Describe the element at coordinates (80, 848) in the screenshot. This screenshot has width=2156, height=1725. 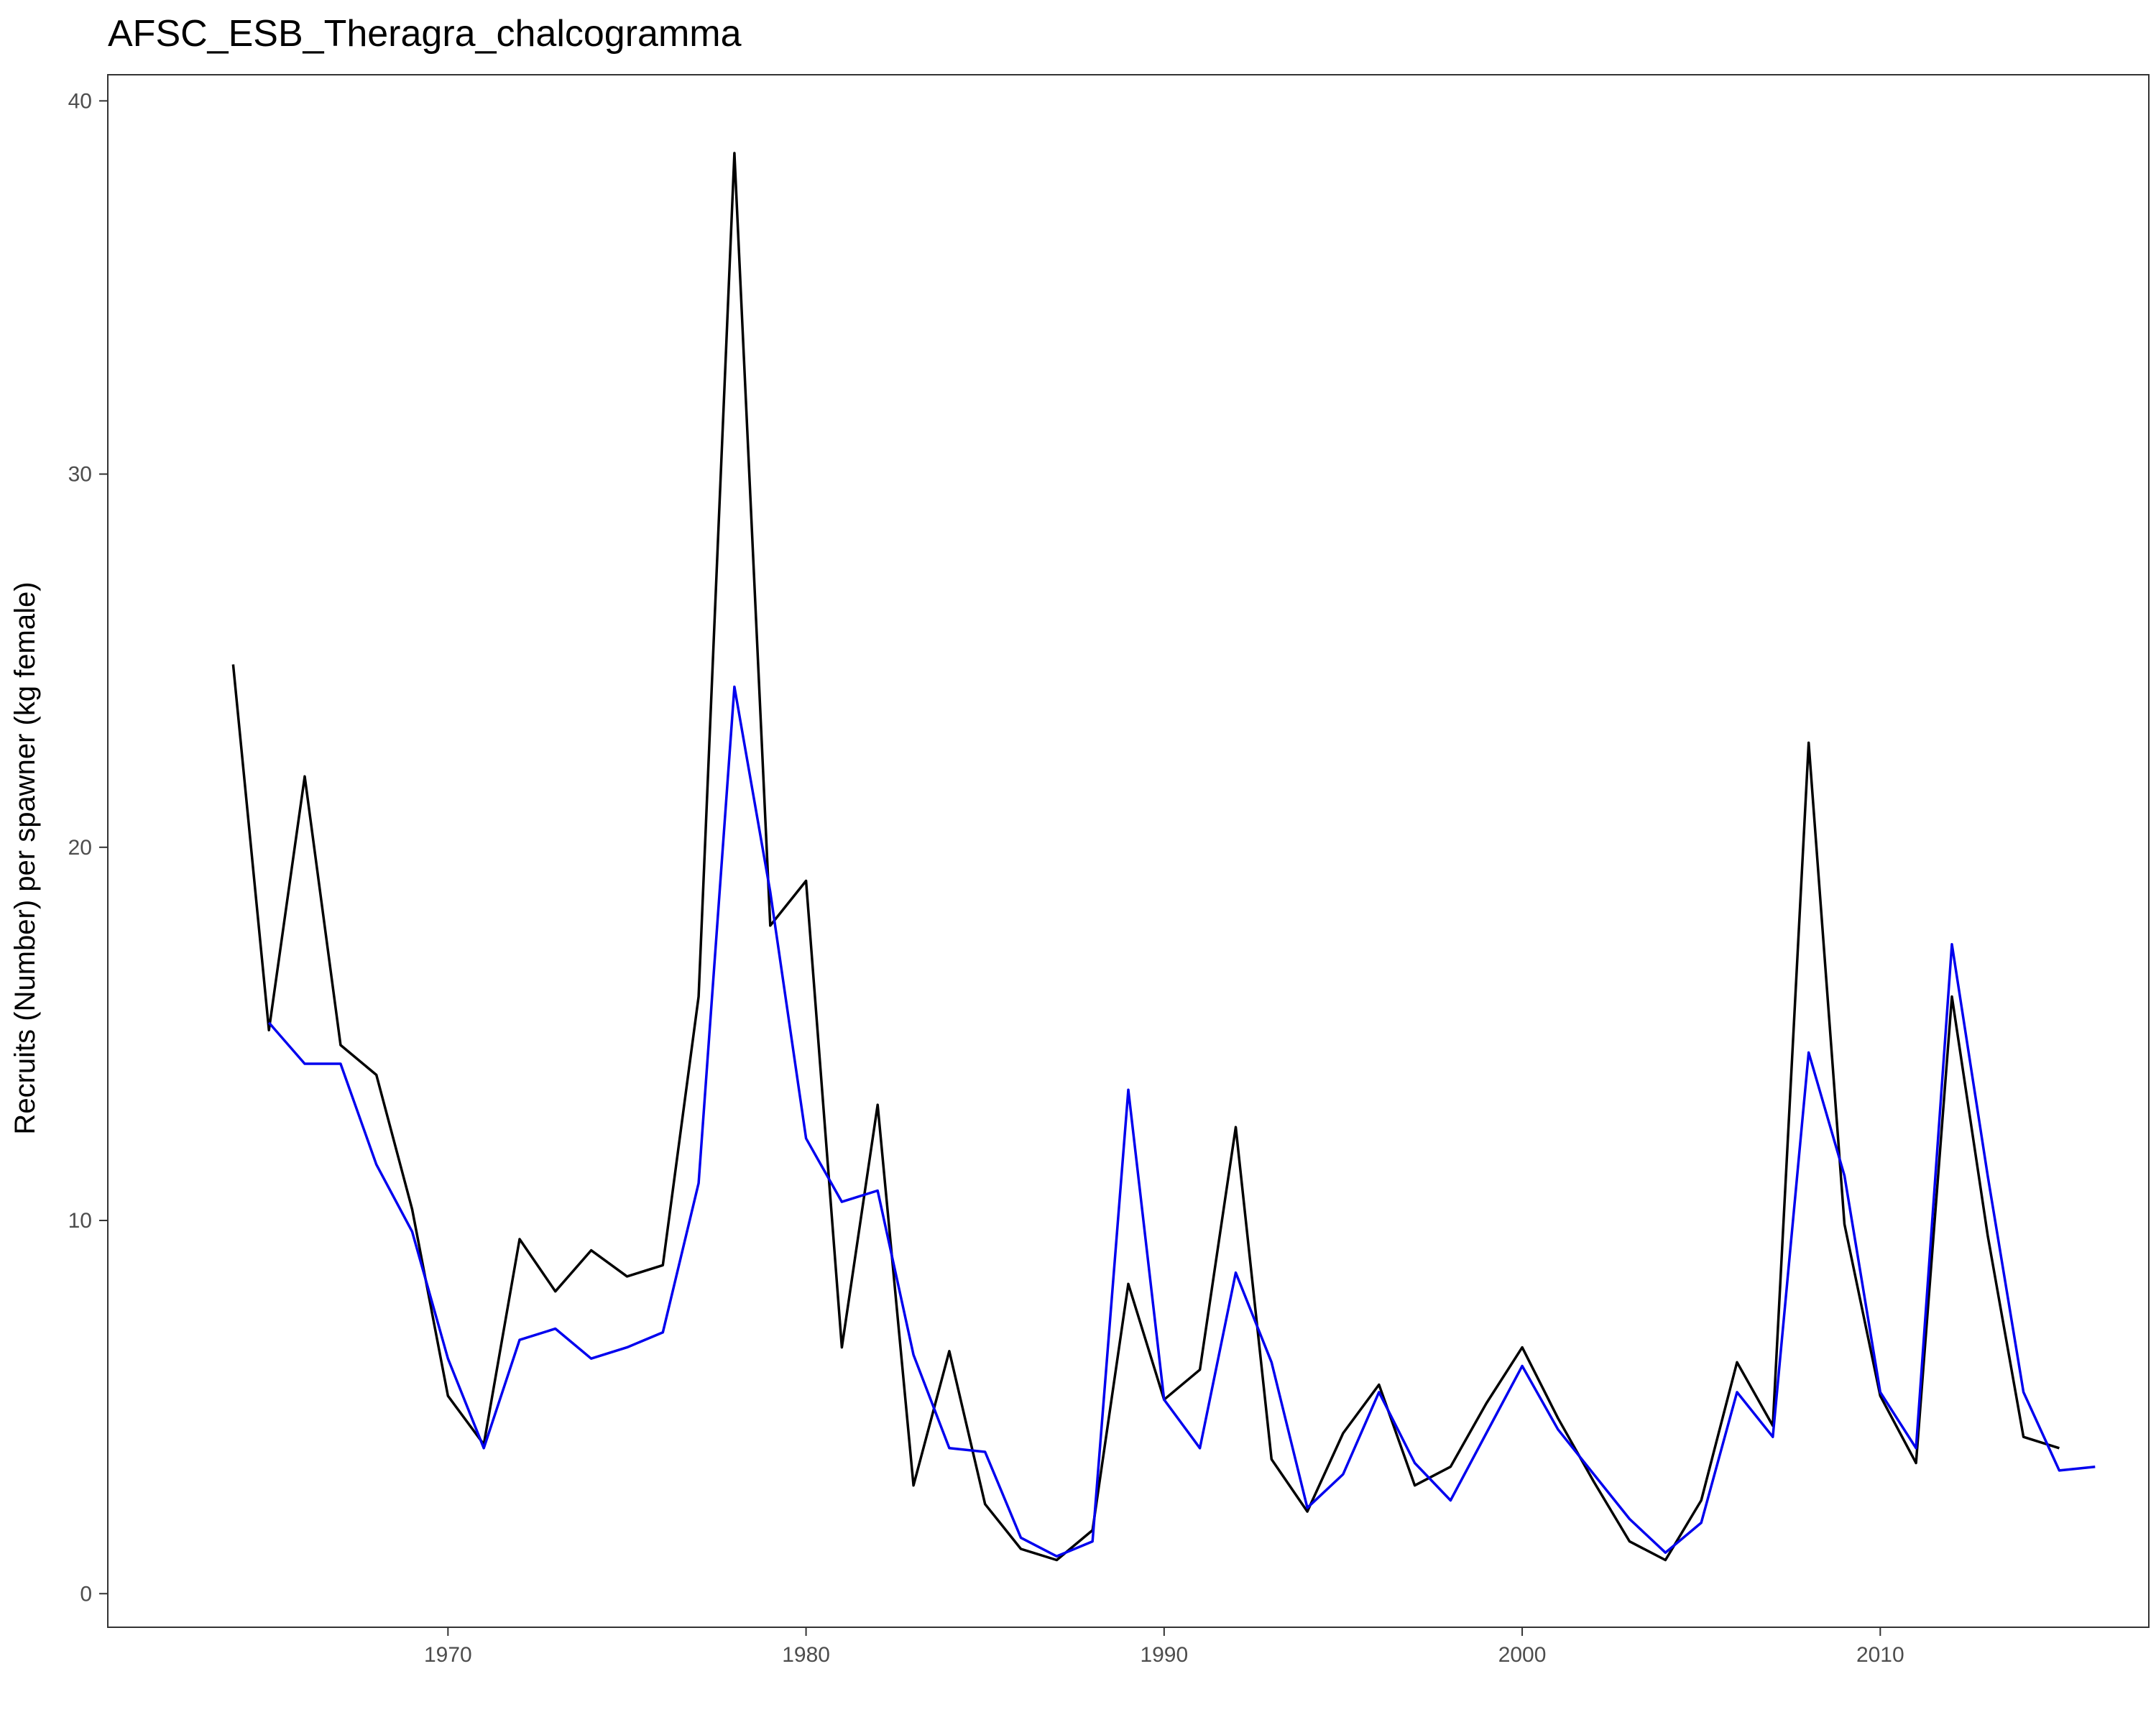
I see `y-tick-label: 20` at that location.